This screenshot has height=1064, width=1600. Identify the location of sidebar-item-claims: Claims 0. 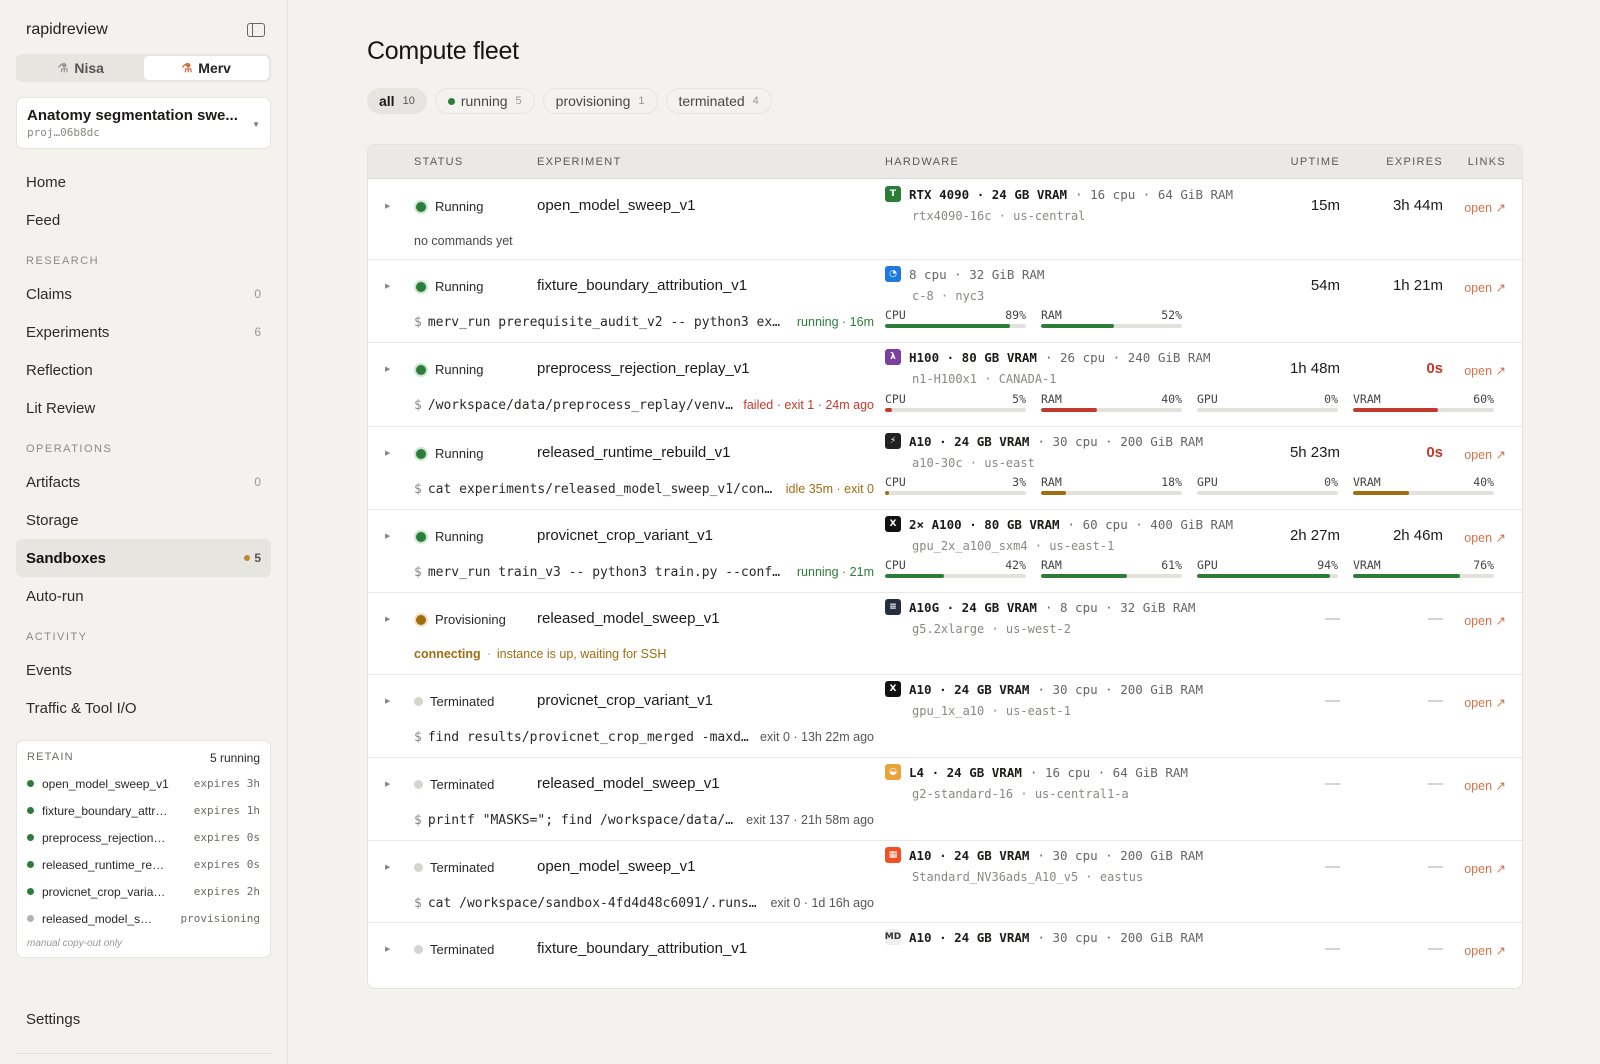
(143, 294).